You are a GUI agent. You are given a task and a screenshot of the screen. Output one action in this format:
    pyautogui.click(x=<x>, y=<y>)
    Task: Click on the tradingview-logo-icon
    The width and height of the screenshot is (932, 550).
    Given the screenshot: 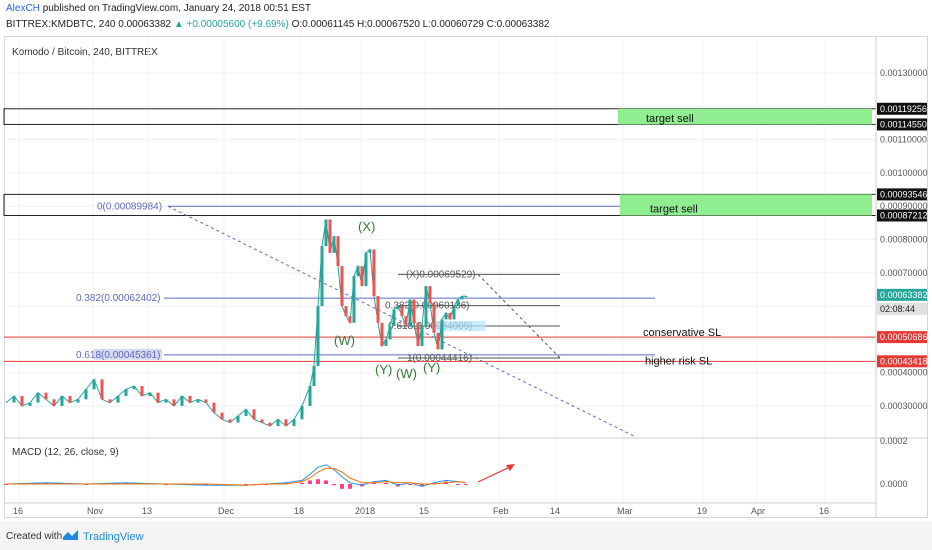 What is the action you would take?
    pyautogui.click(x=71, y=536)
    